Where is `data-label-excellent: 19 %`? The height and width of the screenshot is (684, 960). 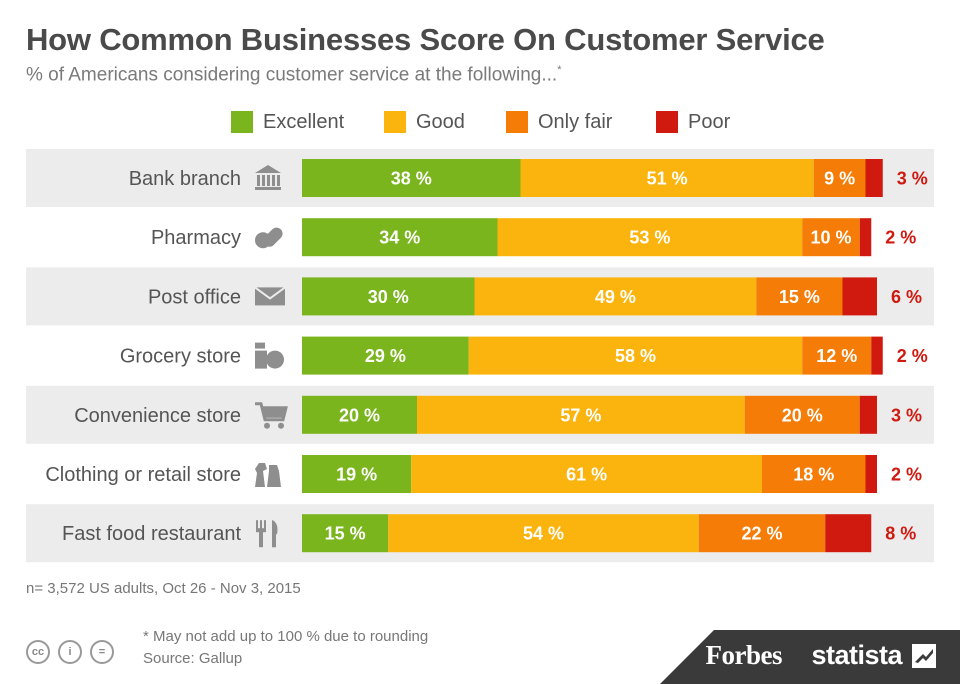 data-label-excellent: 19 % is located at coordinates (356, 475).